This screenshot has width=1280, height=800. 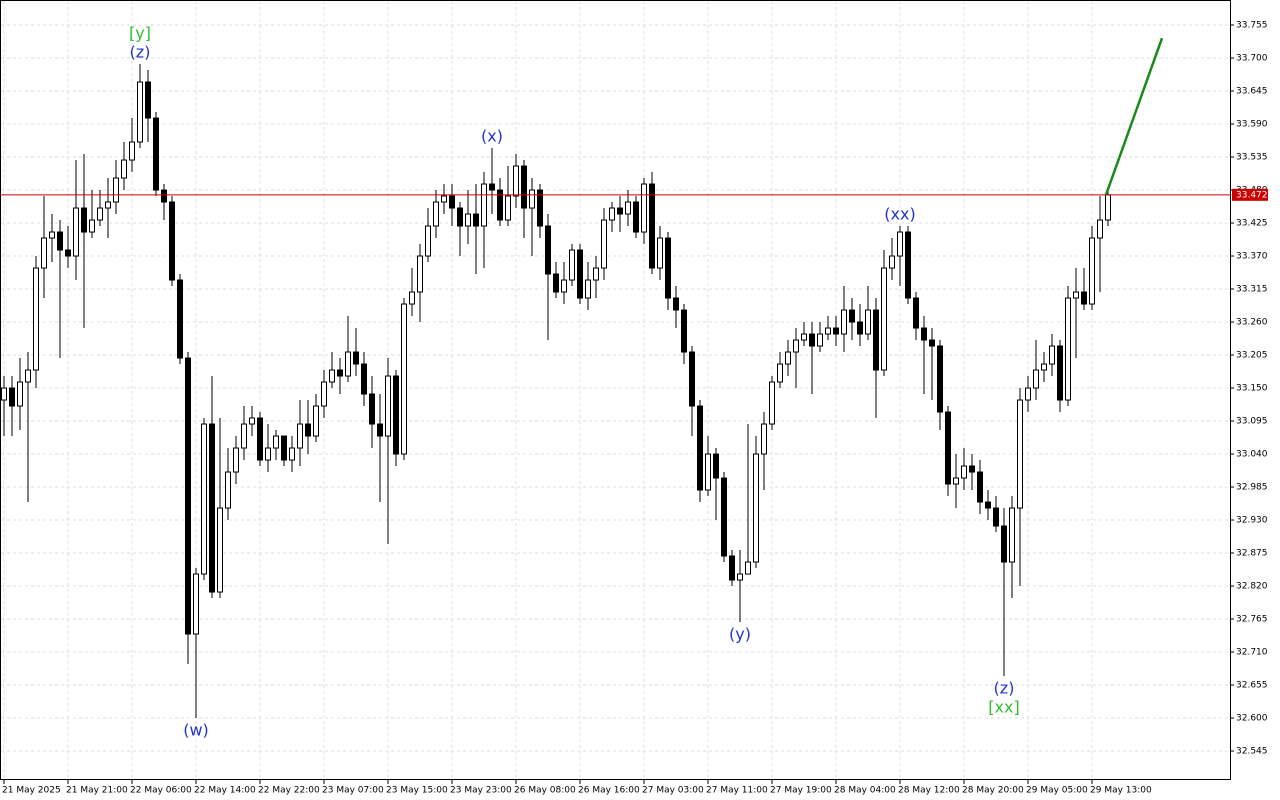 What do you see at coordinates (1252, 455) in the screenshot?
I see `y-tick-label: 33.040` at bounding box center [1252, 455].